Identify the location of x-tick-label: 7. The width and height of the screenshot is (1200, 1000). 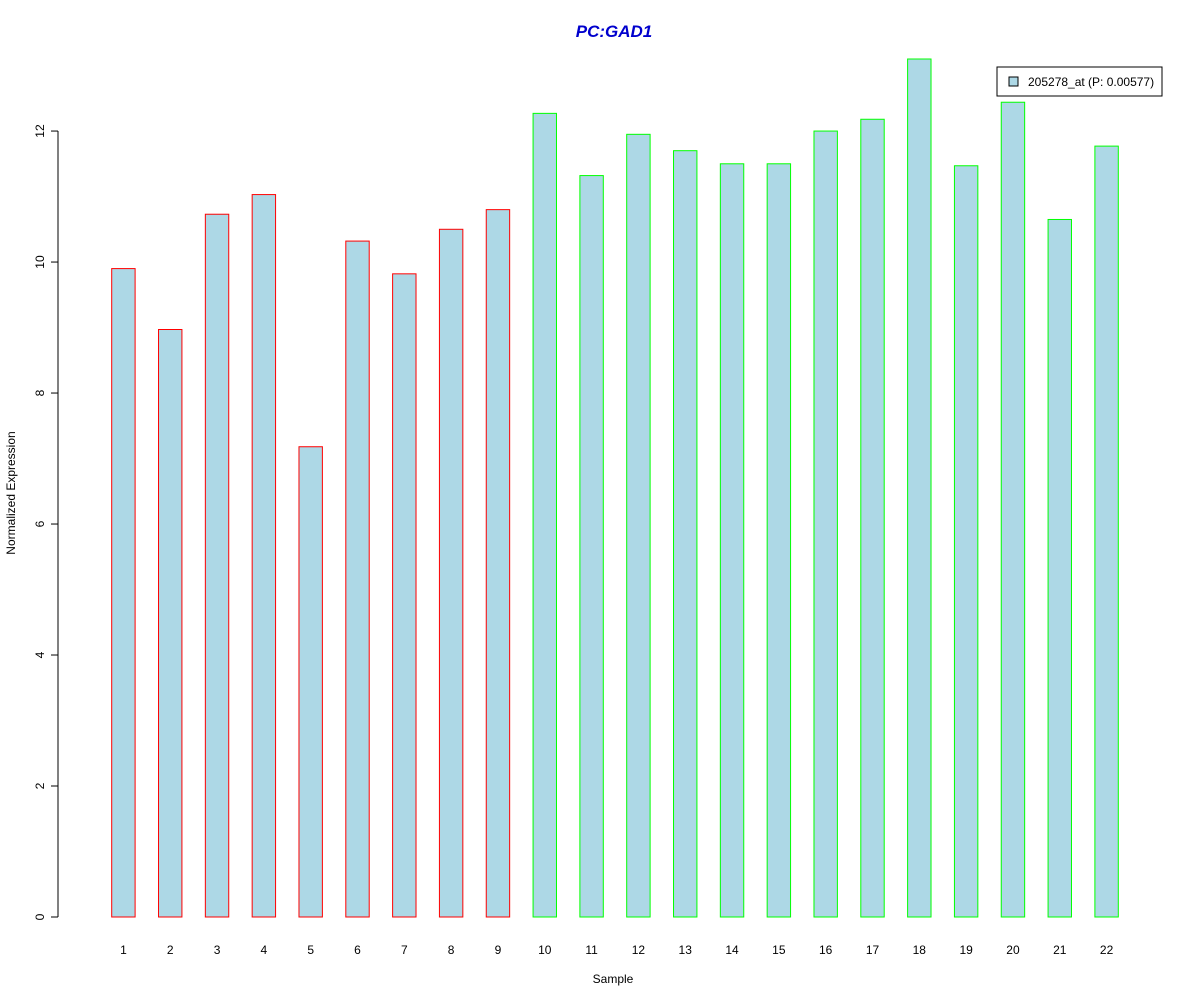
(404, 950).